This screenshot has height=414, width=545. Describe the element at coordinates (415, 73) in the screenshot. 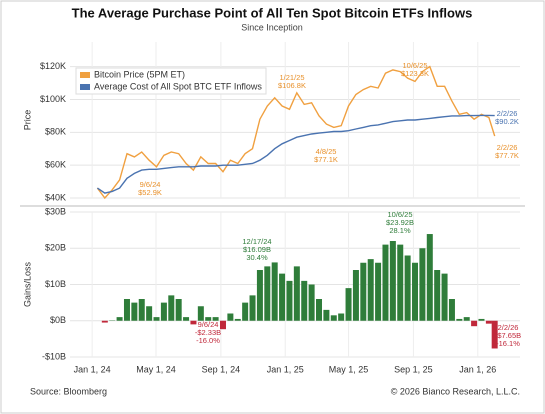

I see `annotation: $123.3K` at that location.